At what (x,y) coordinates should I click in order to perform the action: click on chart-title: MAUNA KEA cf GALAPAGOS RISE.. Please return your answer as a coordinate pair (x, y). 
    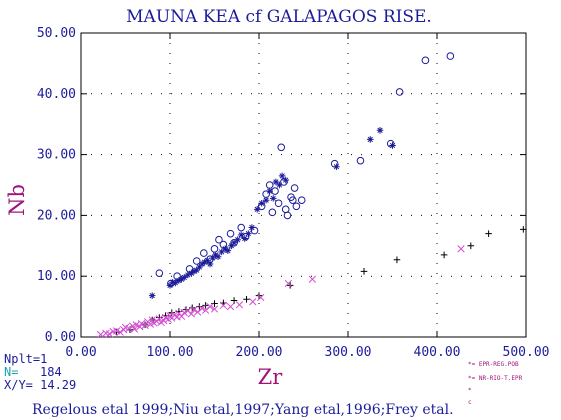
    Looking at the image, I should click on (279, 17).